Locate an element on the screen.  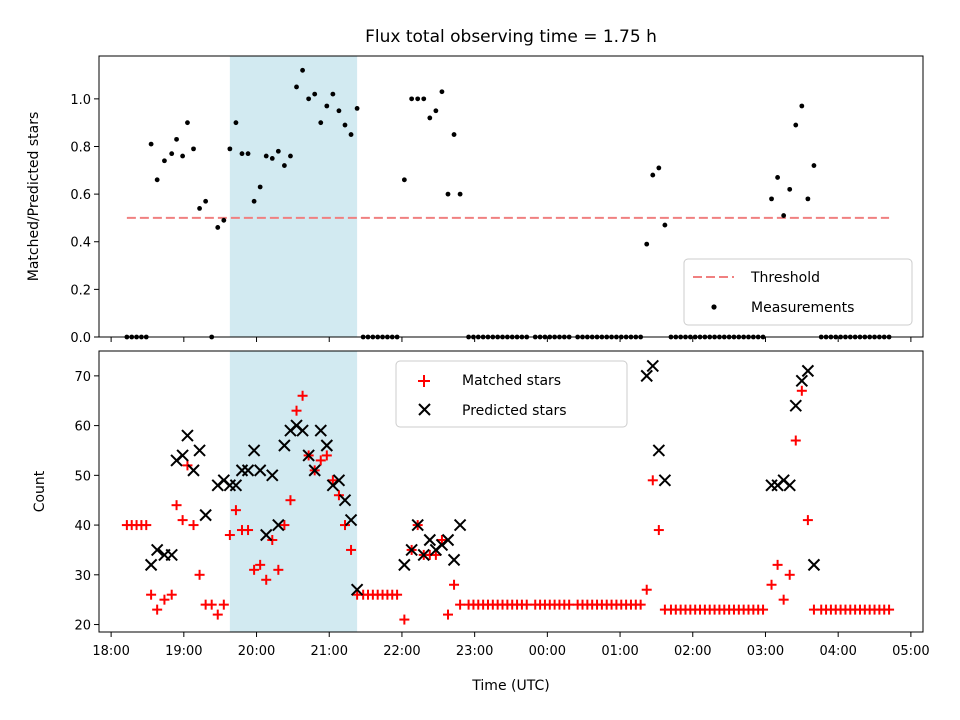
bottom-legend-box is located at coordinates (511, 394).